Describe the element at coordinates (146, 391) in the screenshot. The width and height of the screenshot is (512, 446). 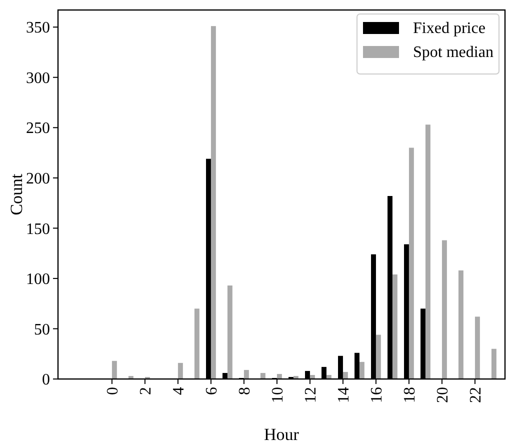
I see `x-tick-label: 2` at that location.